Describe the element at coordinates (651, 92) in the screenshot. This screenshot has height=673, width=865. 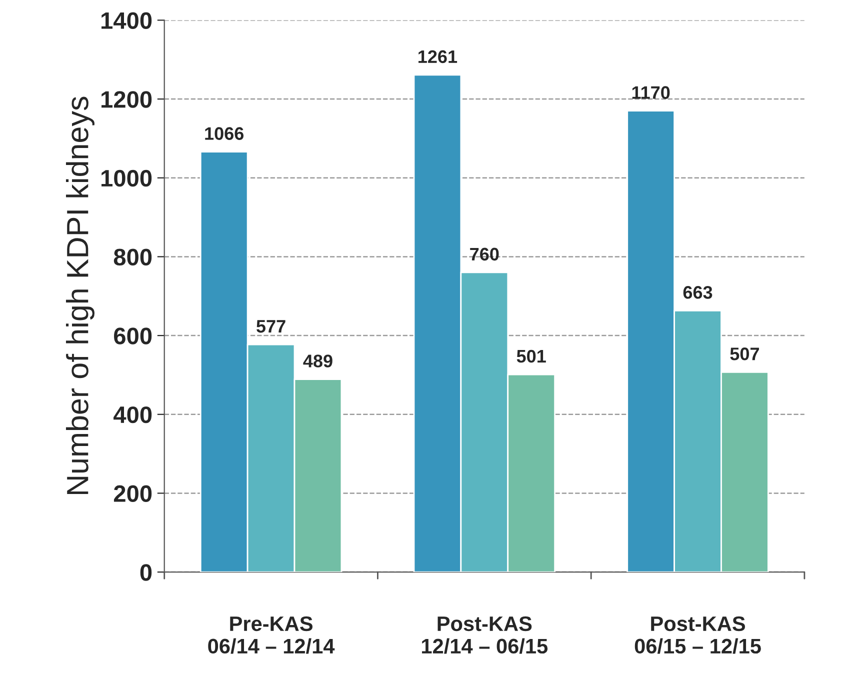
I see `data-label: 1170` at that location.